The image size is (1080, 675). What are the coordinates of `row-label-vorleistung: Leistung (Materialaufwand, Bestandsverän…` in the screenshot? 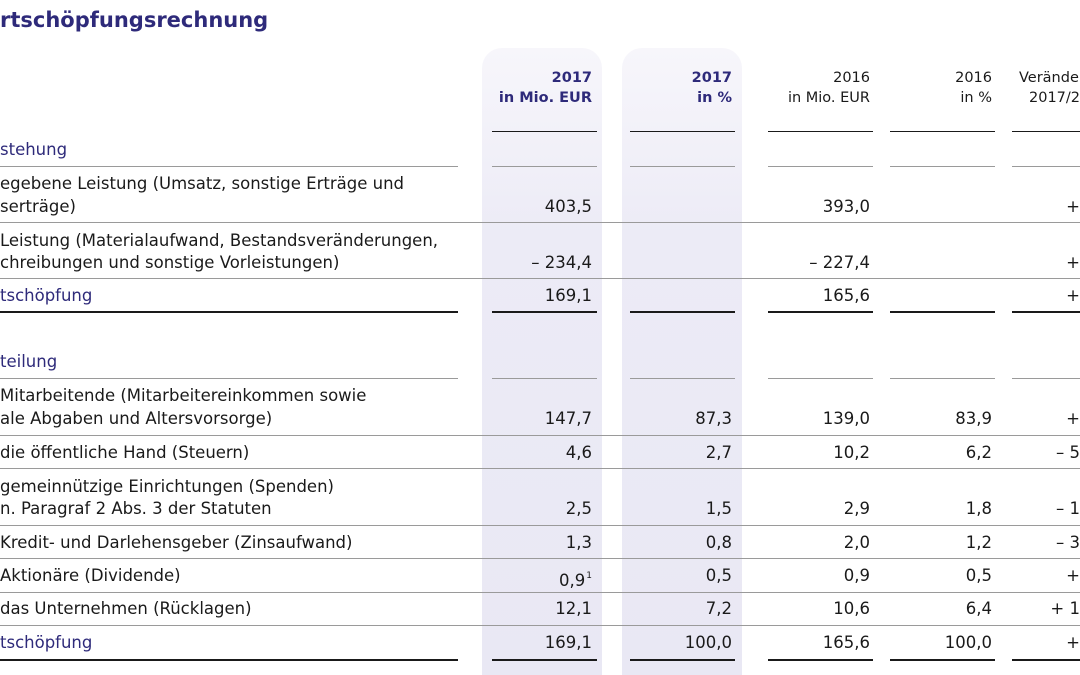 It's located at (219, 240).